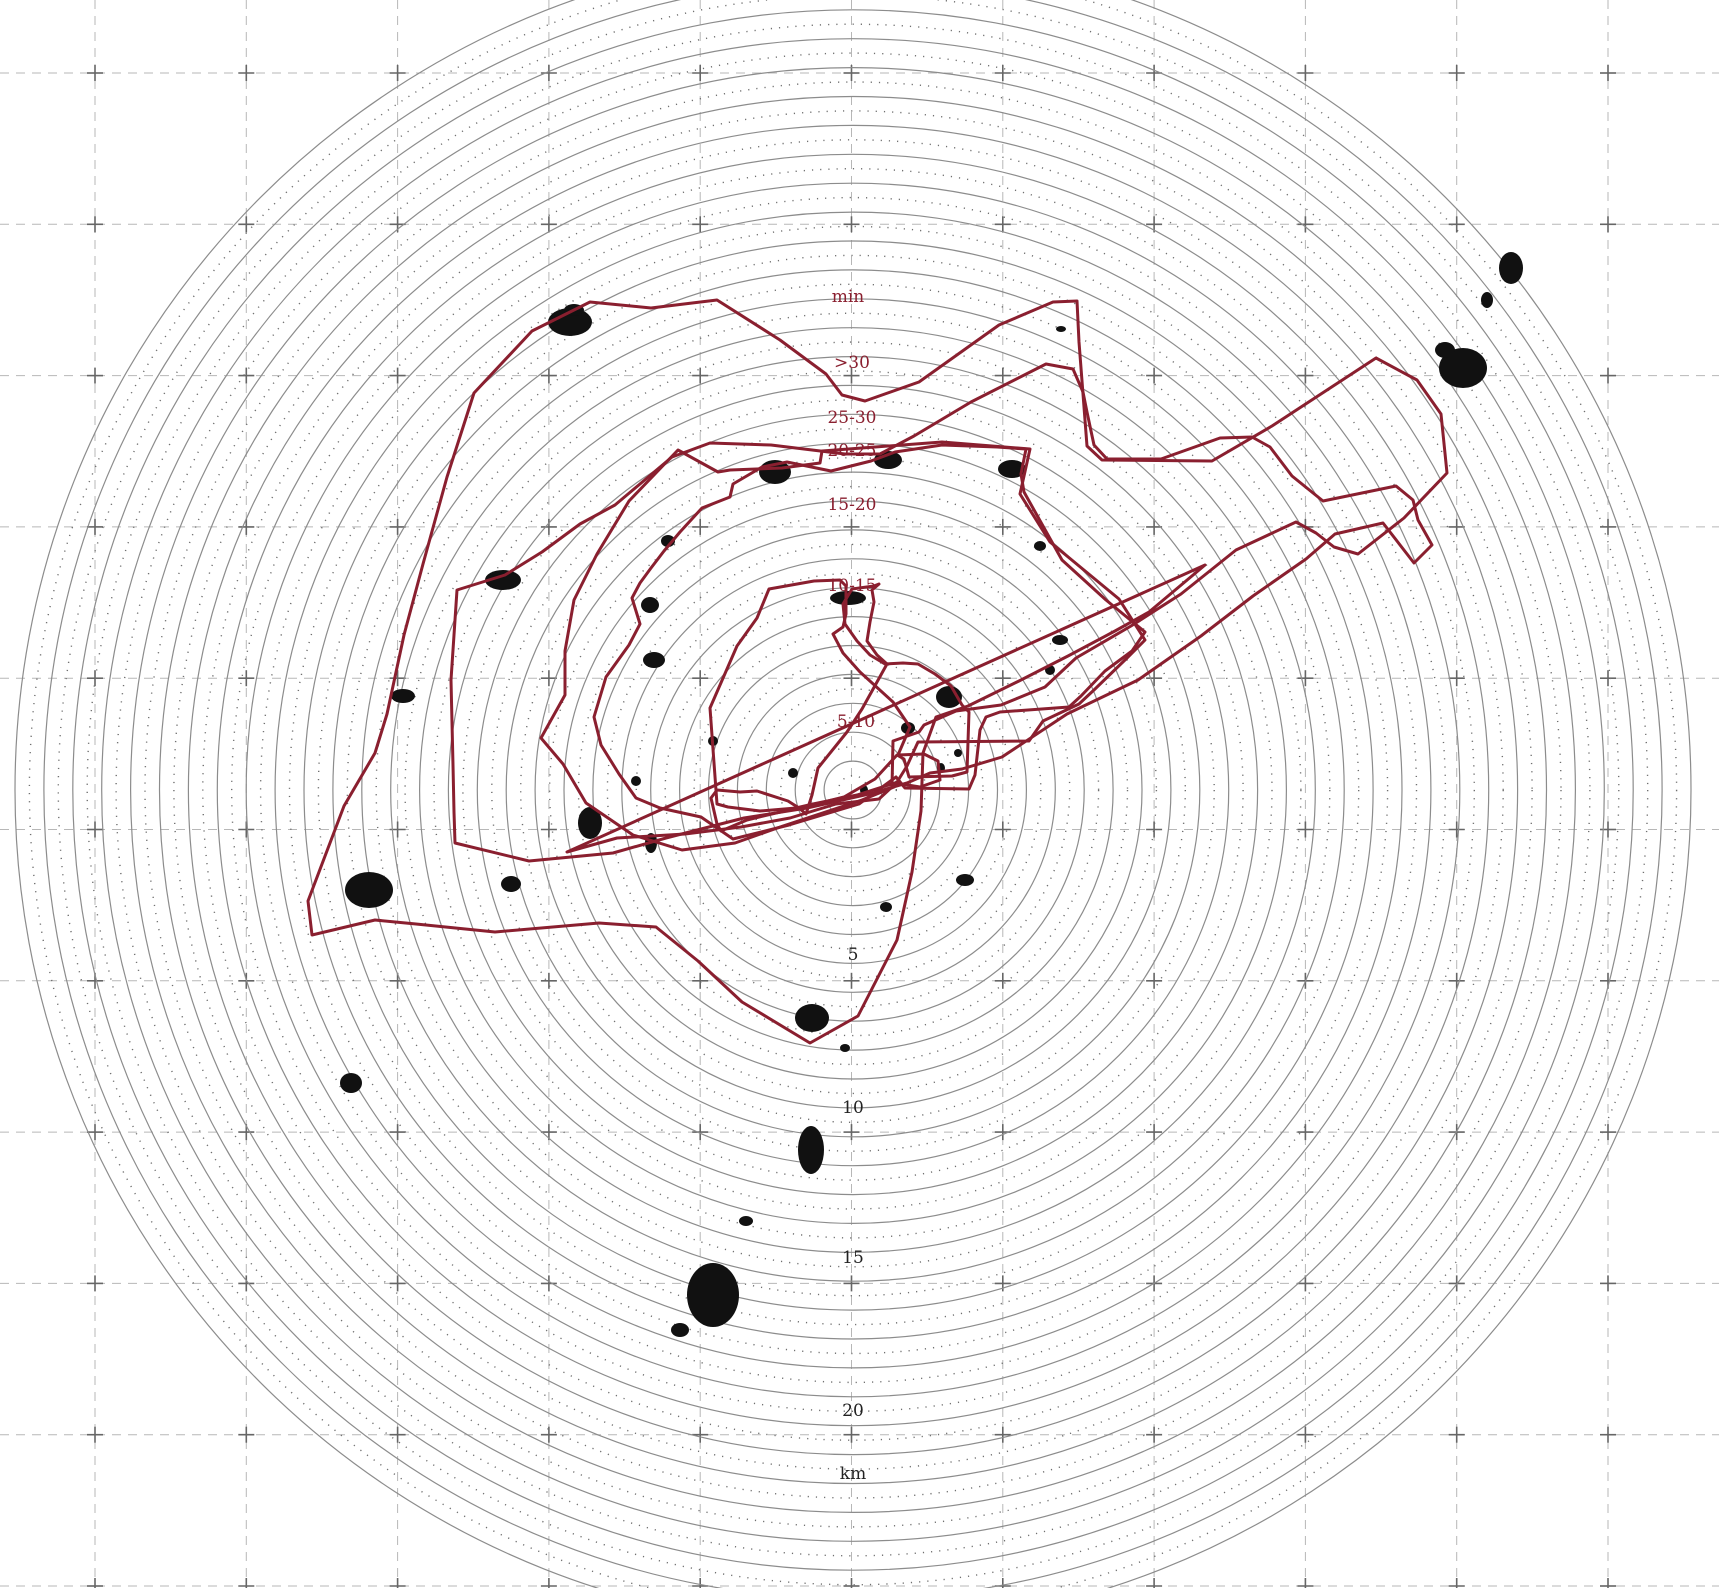 Image resolution: width=1719 pixels, height=1588 pixels. Describe the element at coordinates (851, 505) in the screenshot. I see `time-class-label-15-20: 15-20` at that location.